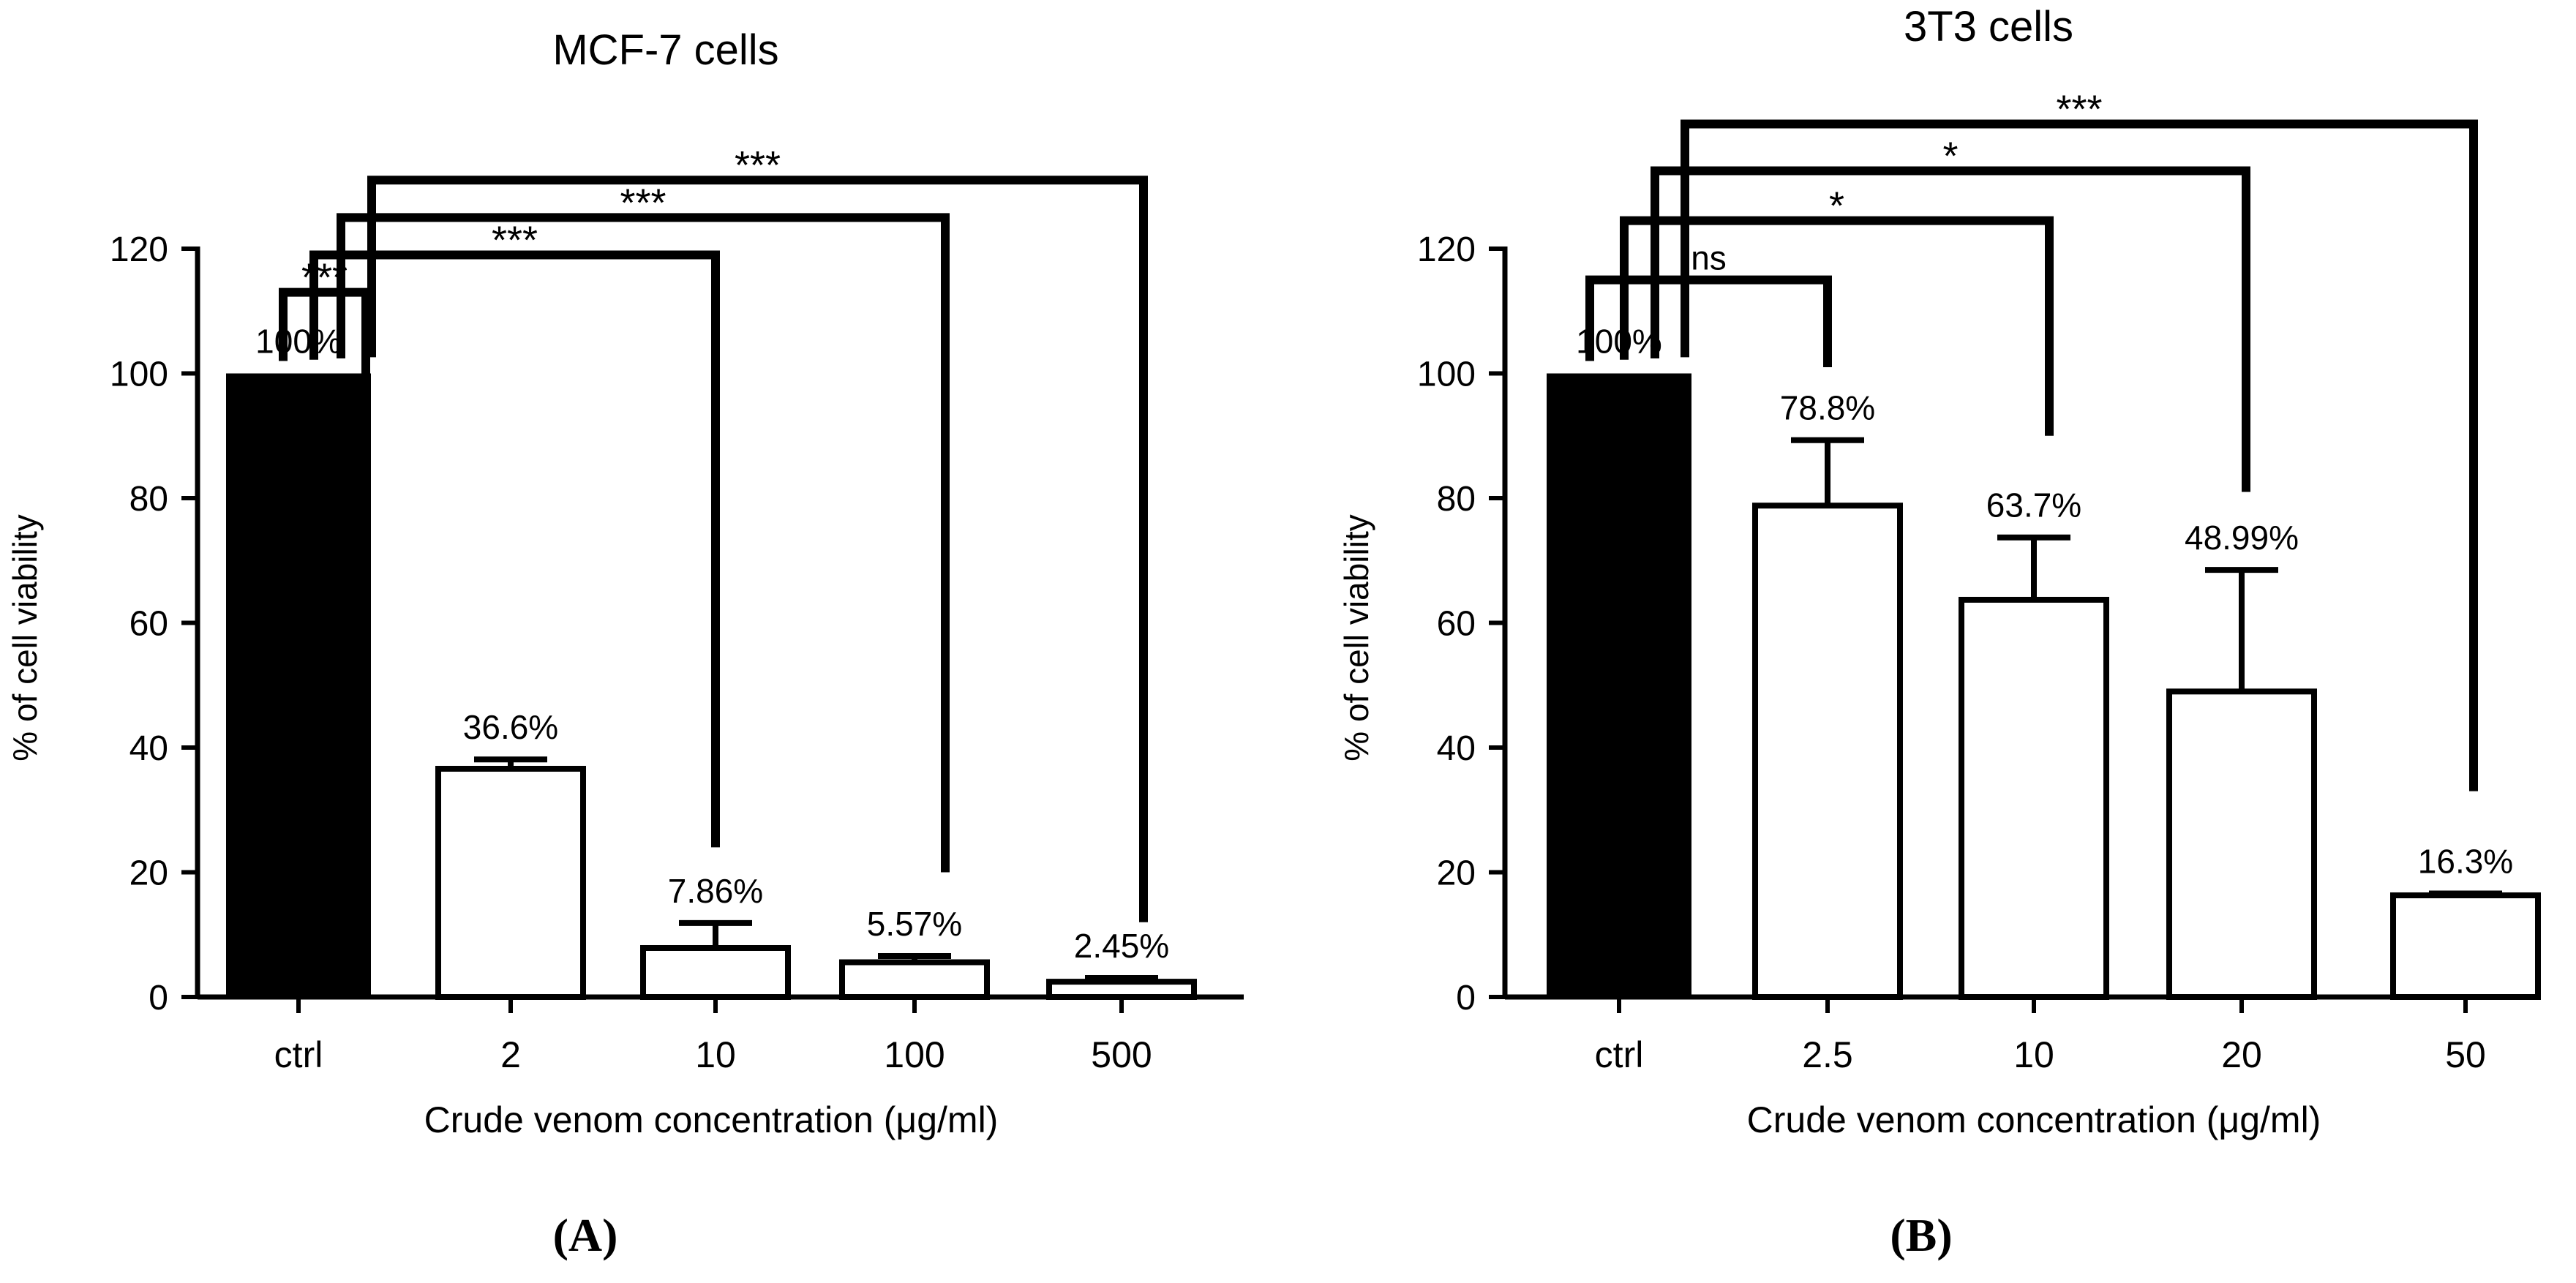 The width and height of the screenshot is (2576, 1283). I want to click on x-tick-label: 50, so click(2465, 1054).